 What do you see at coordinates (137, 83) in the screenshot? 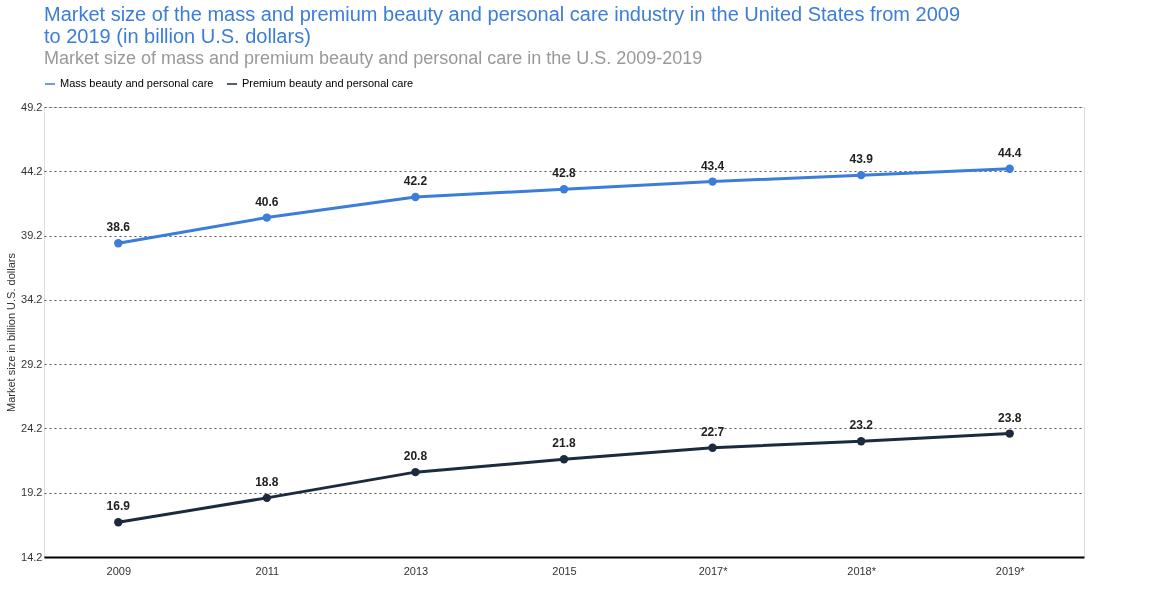
I see `legend-label: Mass beauty and personal care` at bounding box center [137, 83].